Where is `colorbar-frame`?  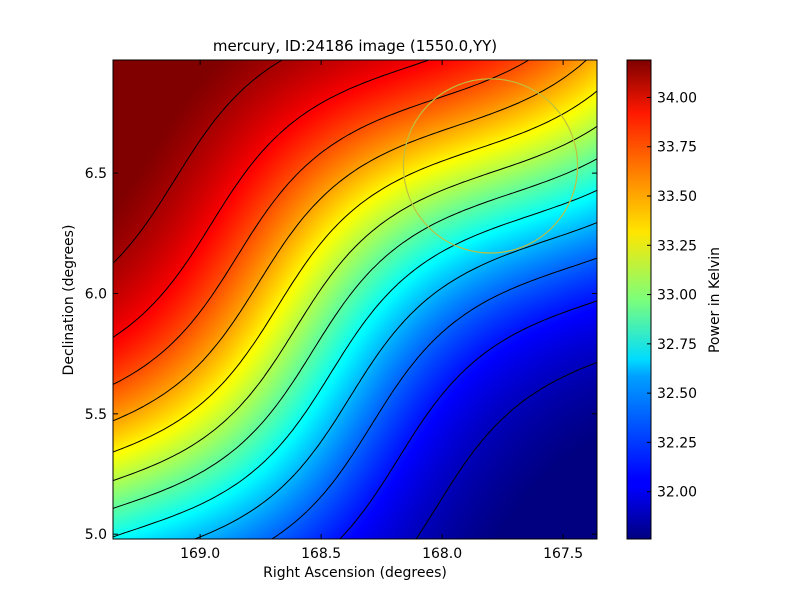
colorbar-frame is located at coordinates (639, 299).